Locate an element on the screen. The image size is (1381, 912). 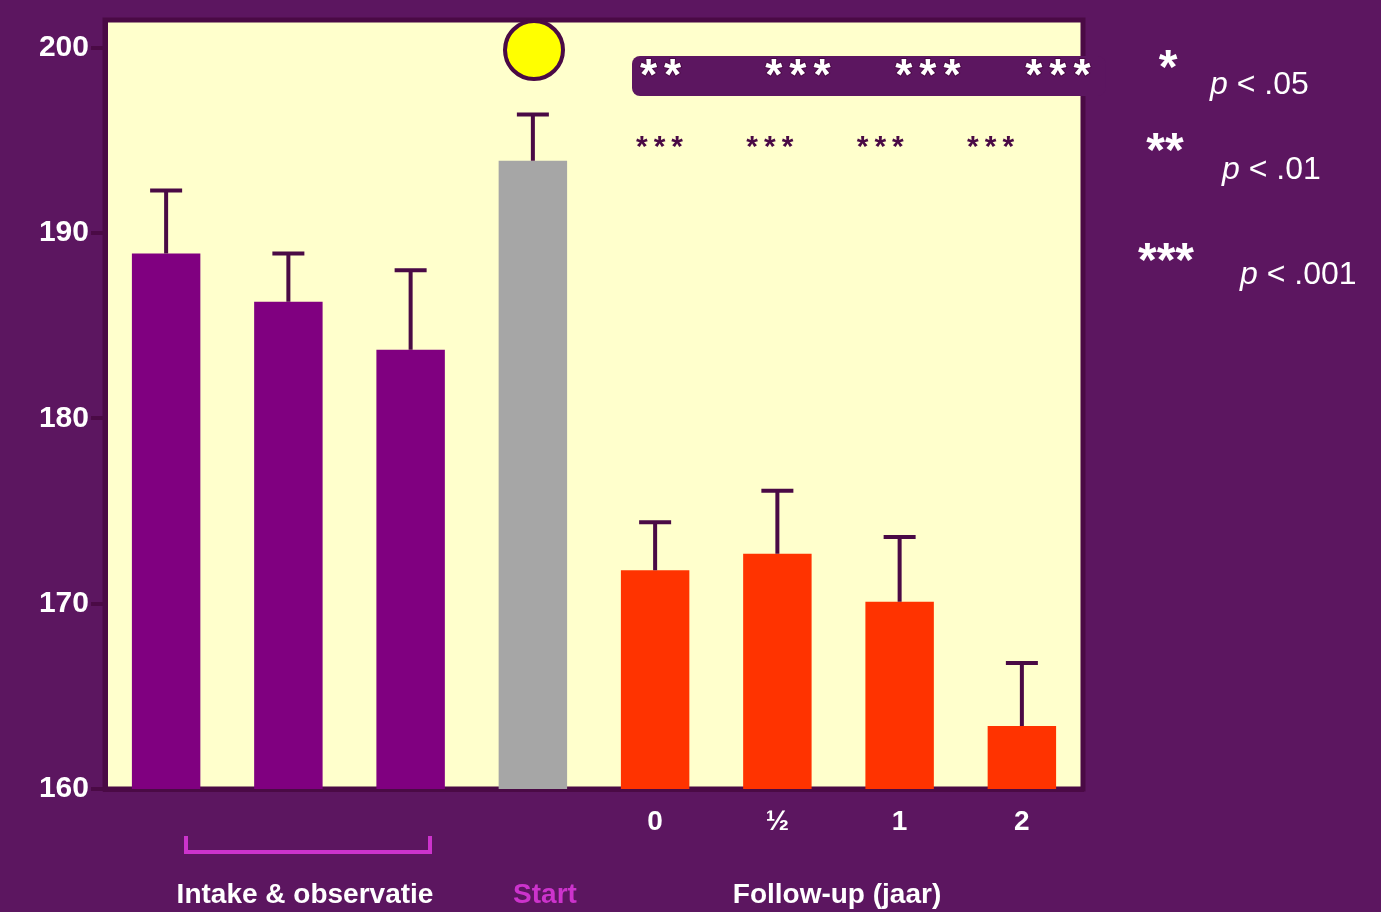
x-tick-label: ½ is located at coordinates (777, 820).